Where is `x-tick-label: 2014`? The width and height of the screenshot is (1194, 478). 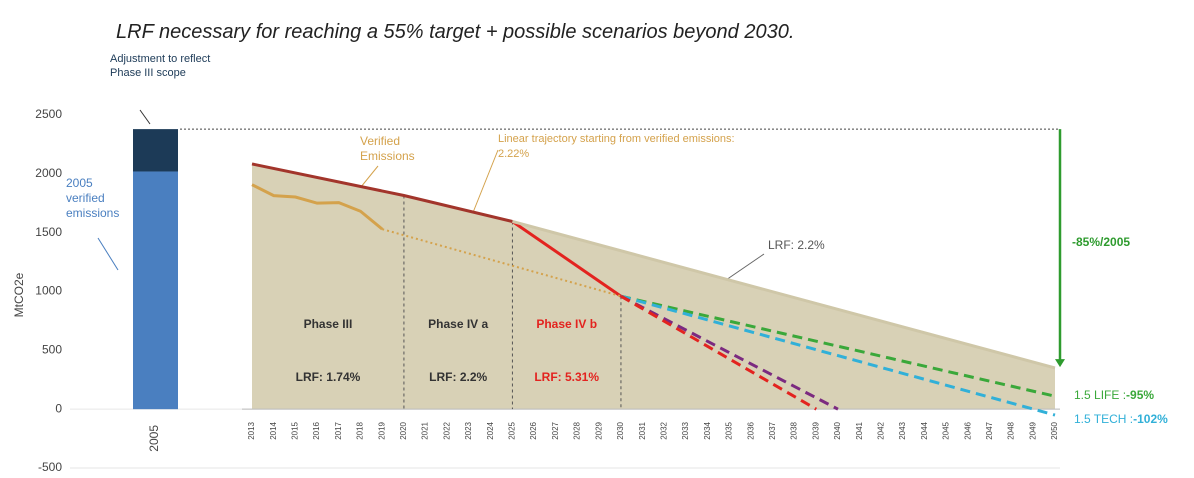
x-tick-label: 2014 is located at coordinates (273, 430).